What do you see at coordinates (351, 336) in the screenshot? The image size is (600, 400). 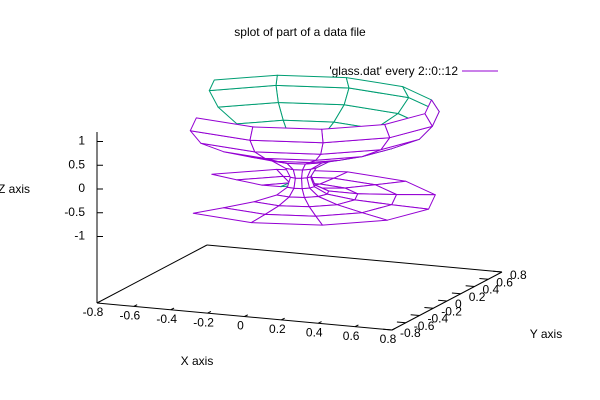 I see `x-tick-label: 0.6` at bounding box center [351, 336].